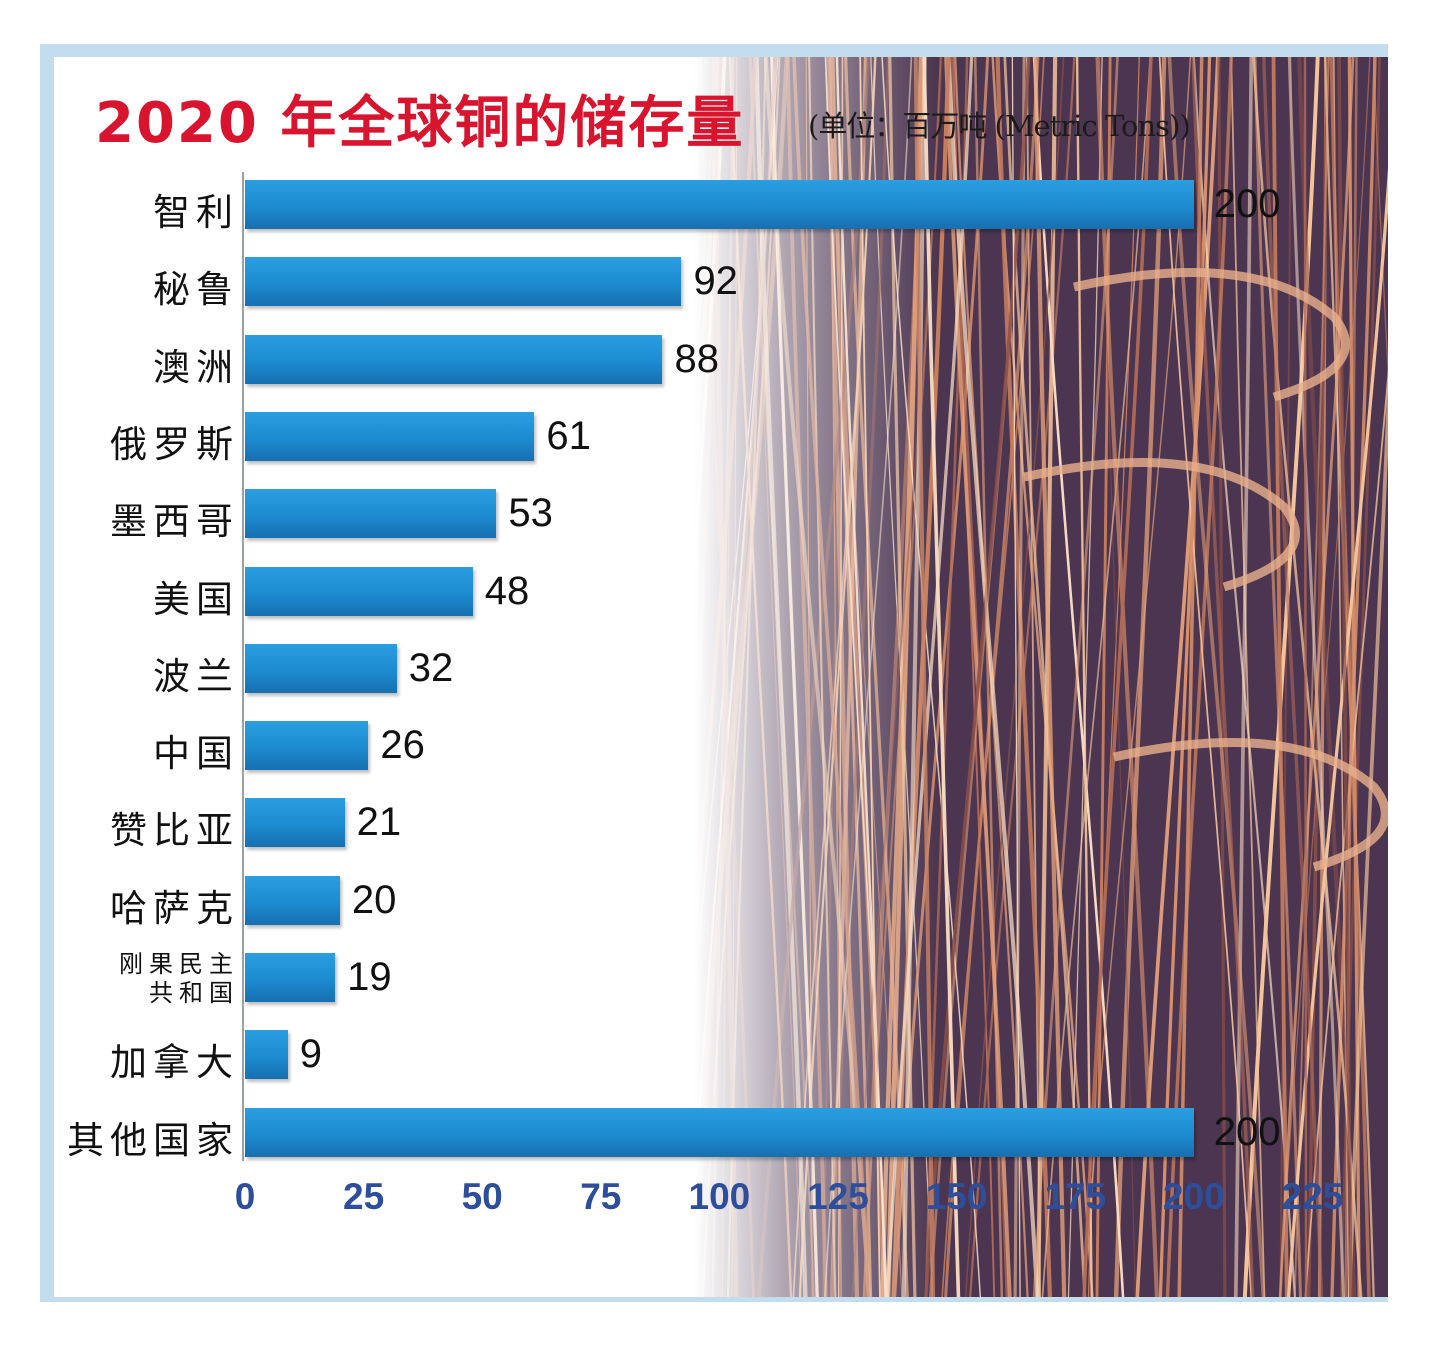  I want to click on category-label-line: 波兰, so click(196, 676).